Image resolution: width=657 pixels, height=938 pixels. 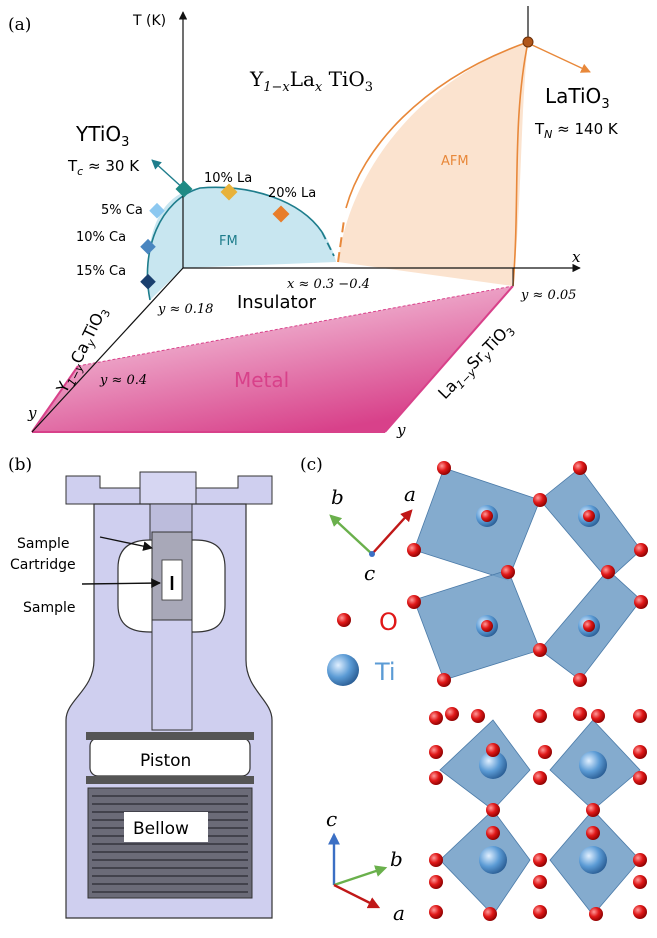 What do you see at coordinates (343, 670) in the screenshot?
I see `titanium-legend-ball` at bounding box center [343, 670].